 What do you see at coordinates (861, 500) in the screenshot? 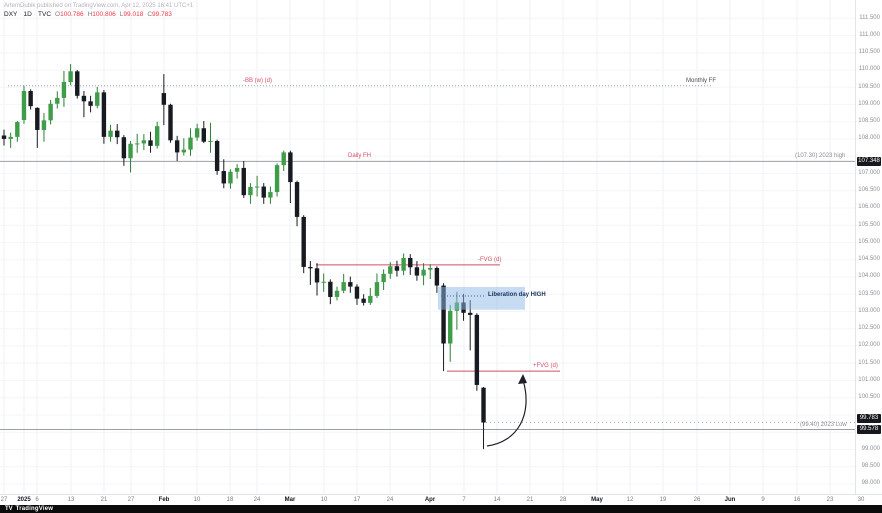
I see `time-axis-label: 30` at bounding box center [861, 500].